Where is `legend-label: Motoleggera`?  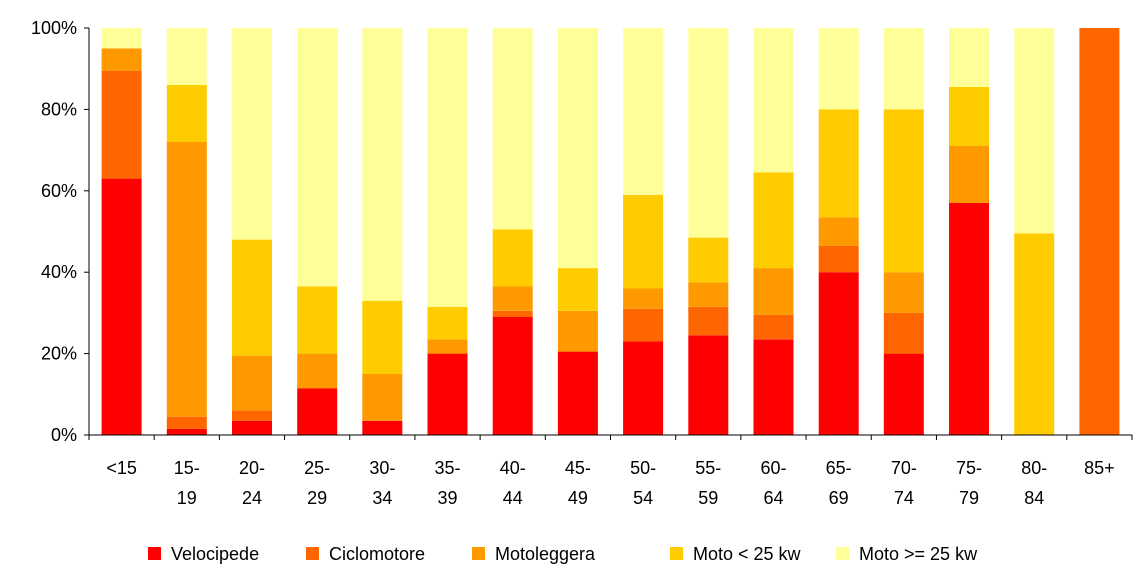 legend-label: Motoleggera is located at coordinates (545, 554).